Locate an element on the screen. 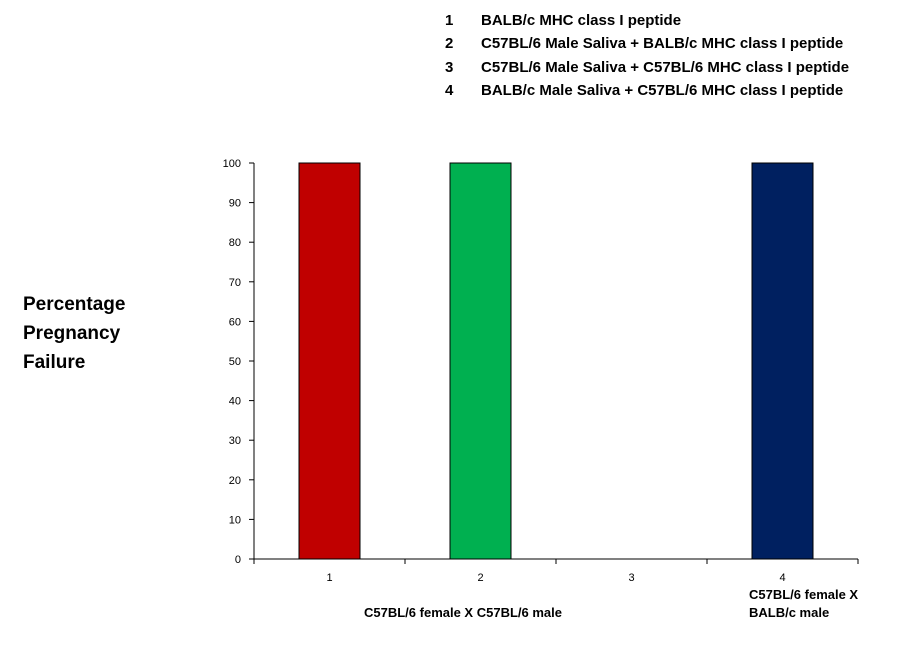  group-label-right-line: BALB/c male is located at coordinates (789, 612).